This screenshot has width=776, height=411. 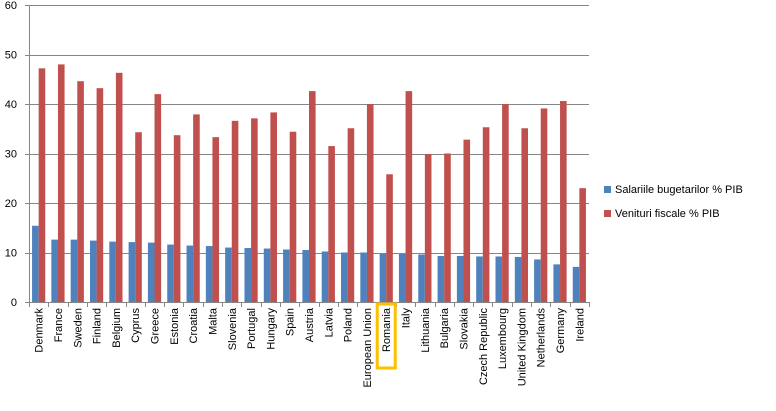 What do you see at coordinates (11, 254) in the screenshot?
I see `y-tick-label-1: 10` at bounding box center [11, 254].